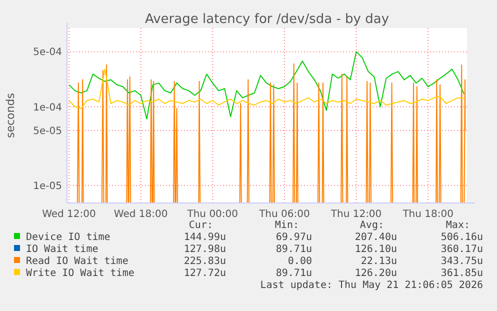  What do you see at coordinates (372, 225) in the screenshot?
I see `text: Avg:` at bounding box center [372, 225].